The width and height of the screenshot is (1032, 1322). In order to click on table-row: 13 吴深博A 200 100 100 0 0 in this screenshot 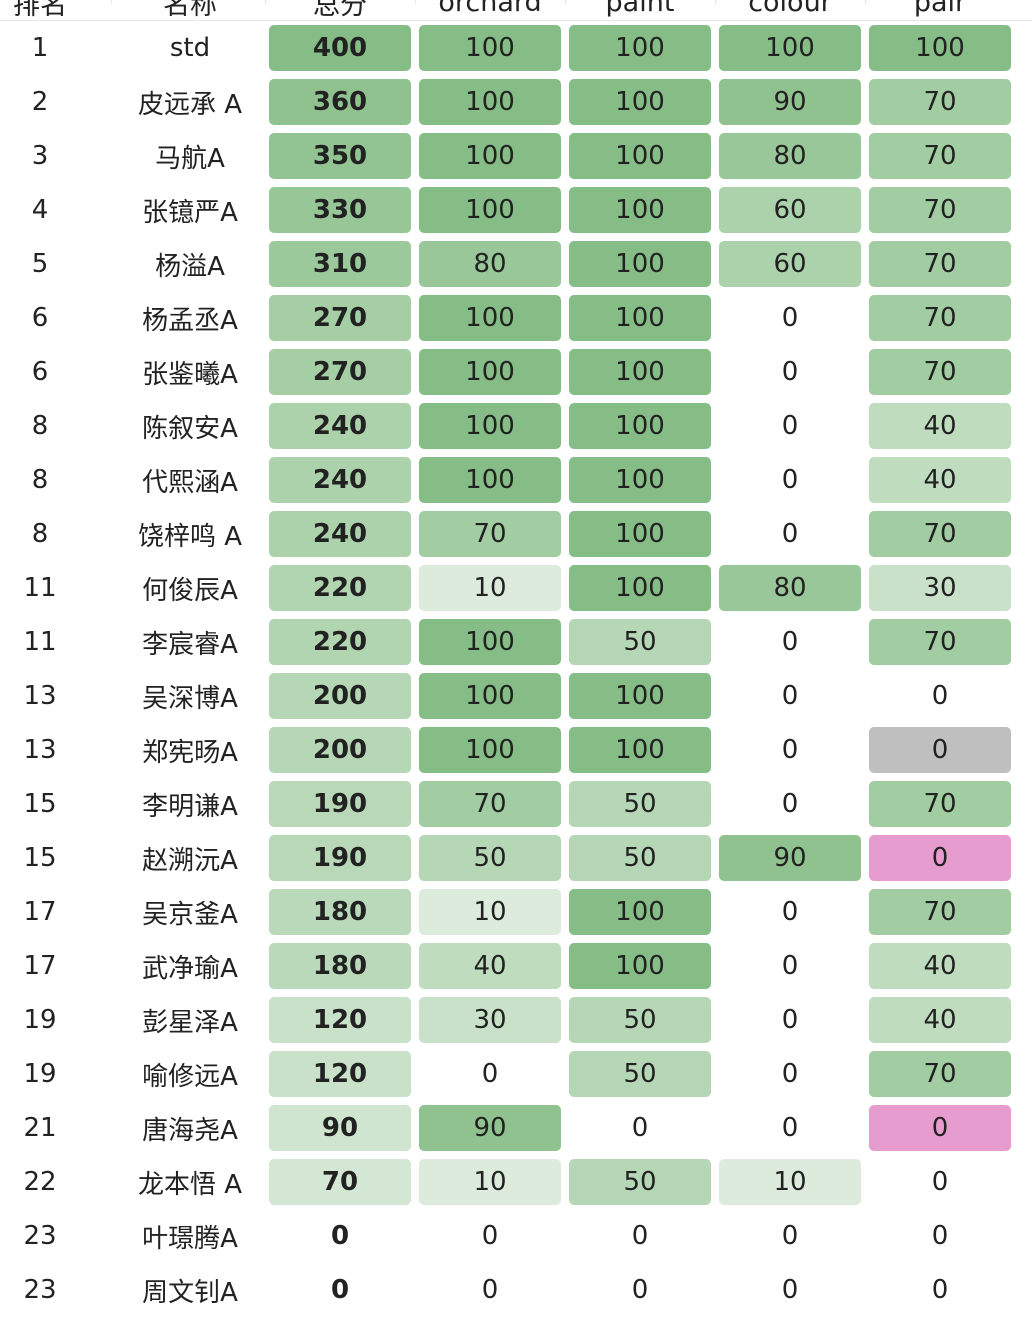, I will do `click(516, 696)`.